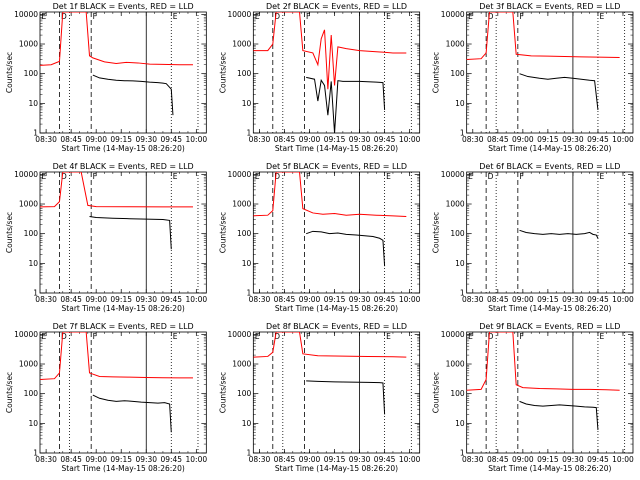  What do you see at coordinates (123, 6) in the screenshot?
I see `panel-title: Det 1f BLACK = Events, RED = LLD` at bounding box center [123, 6].